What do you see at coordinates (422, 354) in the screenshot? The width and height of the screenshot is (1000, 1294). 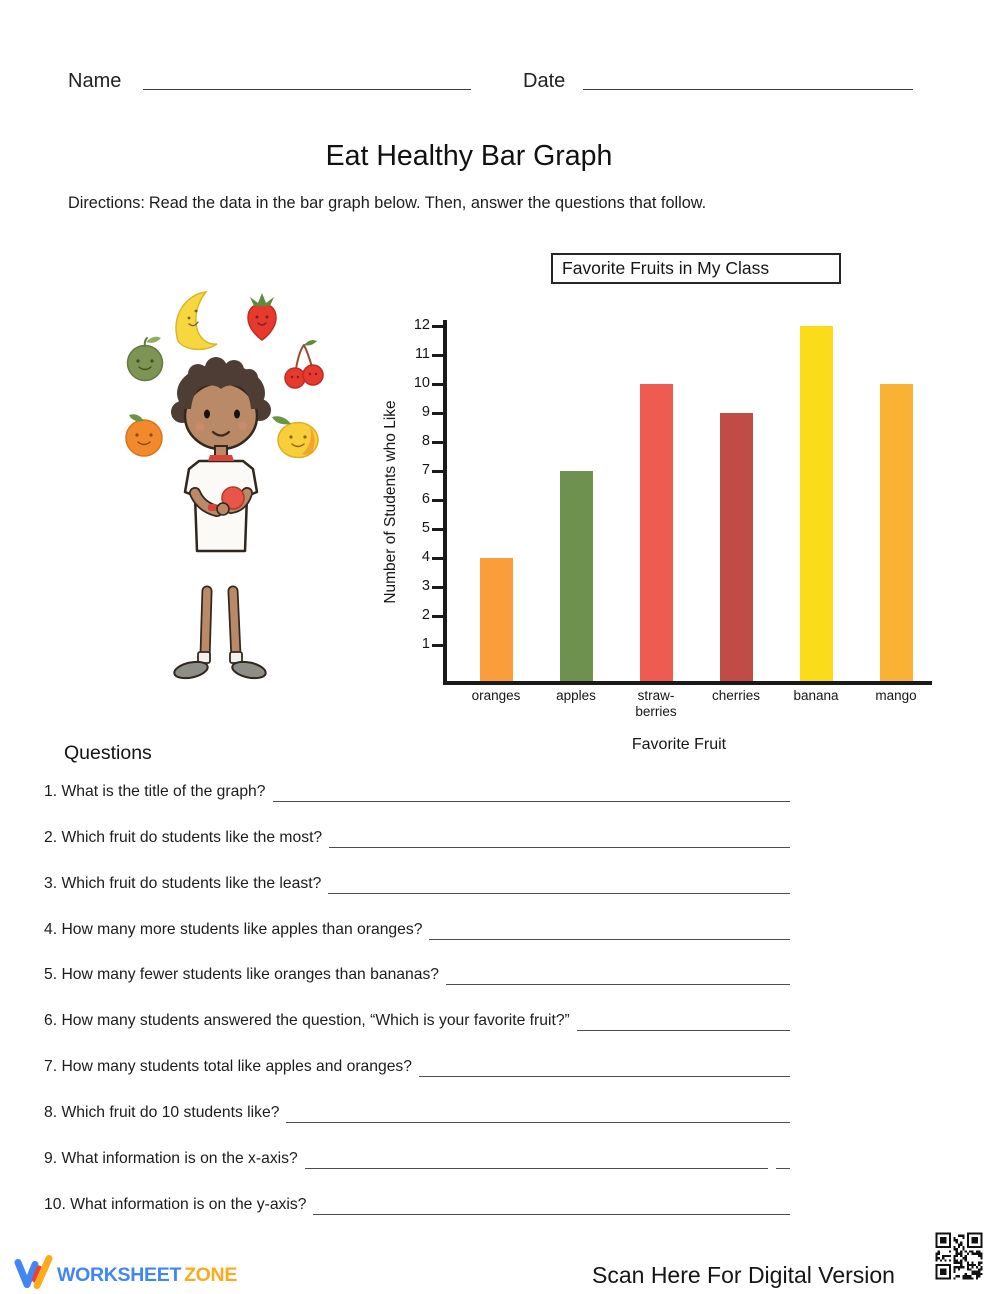 I see `y-tick-label: 11` at bounding box center [422, 354].